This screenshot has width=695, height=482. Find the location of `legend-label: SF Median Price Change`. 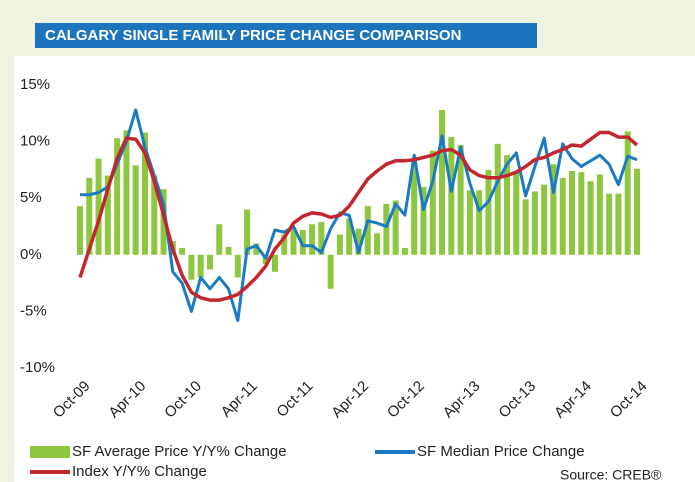

legend-label: SF Median Price Change is located at coordinates (501, 451).